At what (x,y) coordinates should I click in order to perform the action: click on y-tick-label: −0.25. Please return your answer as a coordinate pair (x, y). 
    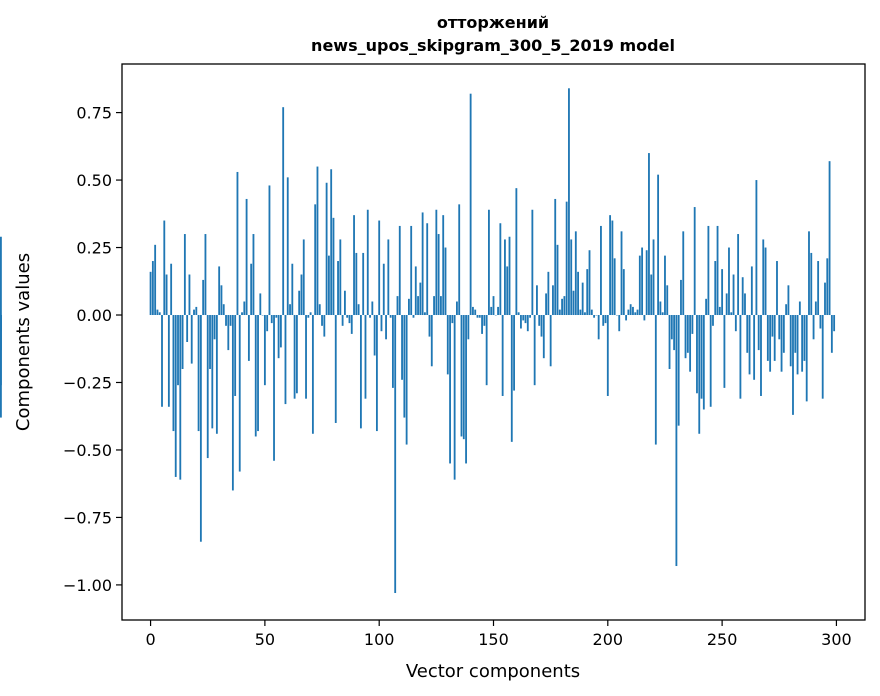
    Looking at the image, I should click on (87, 382).